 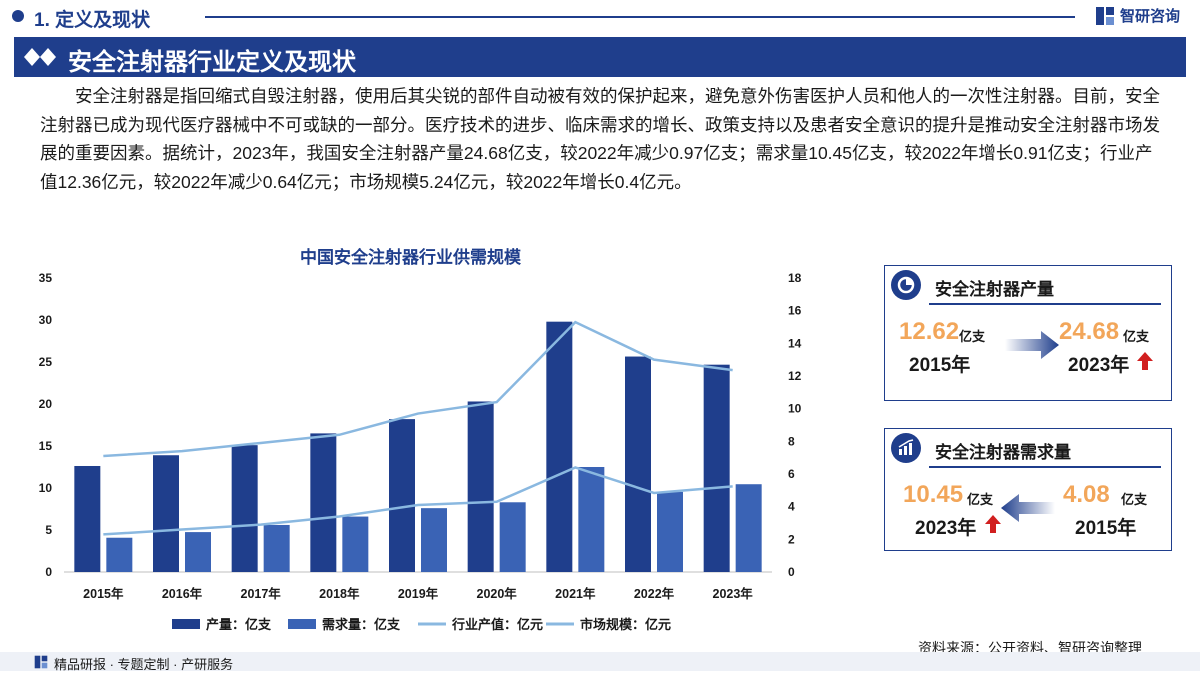 What do you see at coordinates (1086, 494) in the screenshot?
I see `demand-2015-value: 4.08` at bounding box center [1086, 494].